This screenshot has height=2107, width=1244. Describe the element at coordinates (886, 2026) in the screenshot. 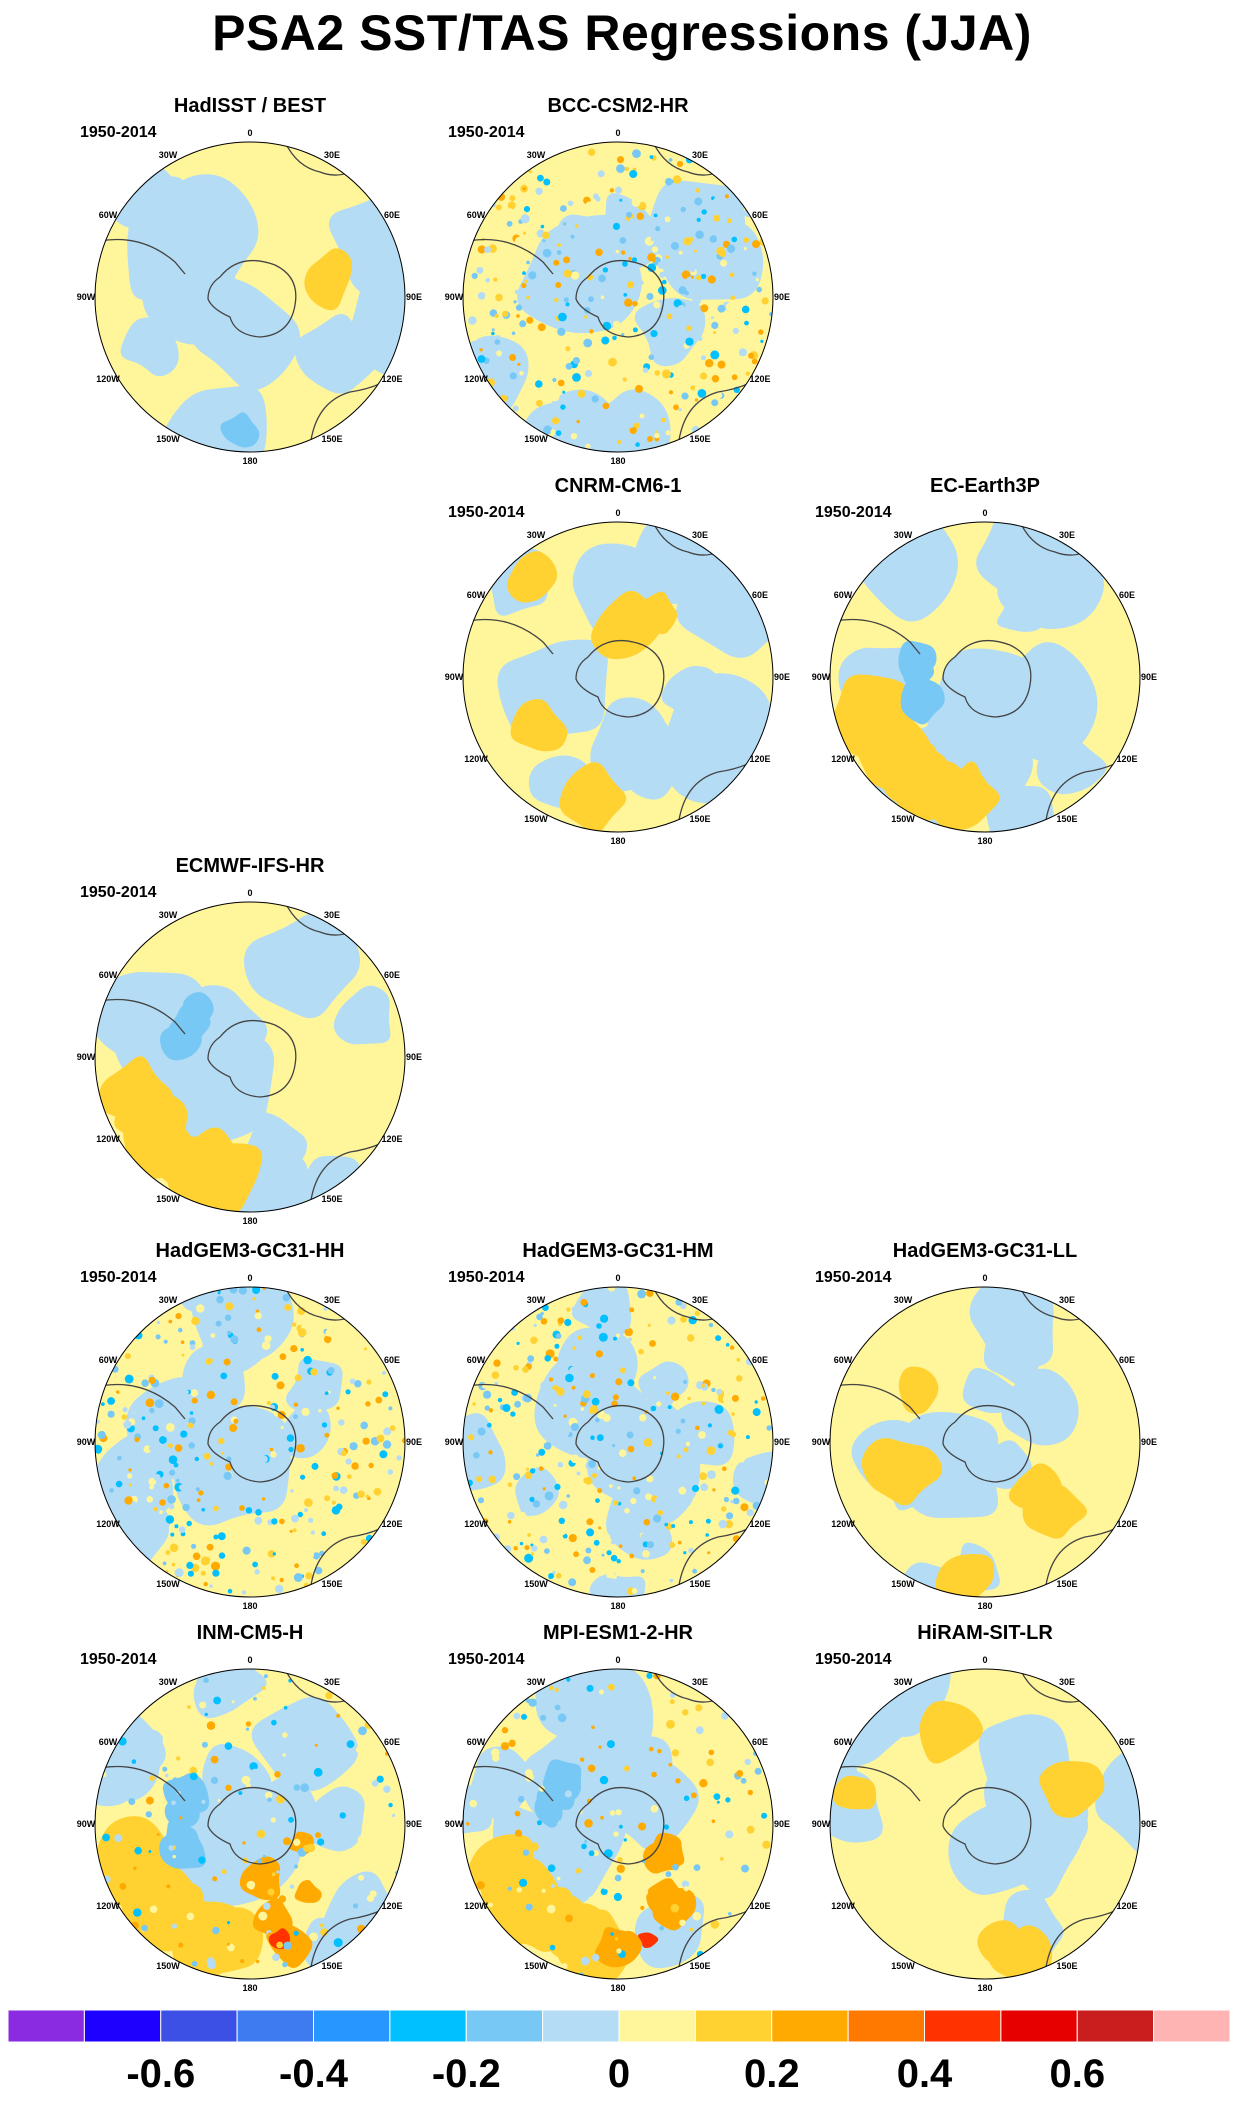

I see `colorbar-swatch` at that location.